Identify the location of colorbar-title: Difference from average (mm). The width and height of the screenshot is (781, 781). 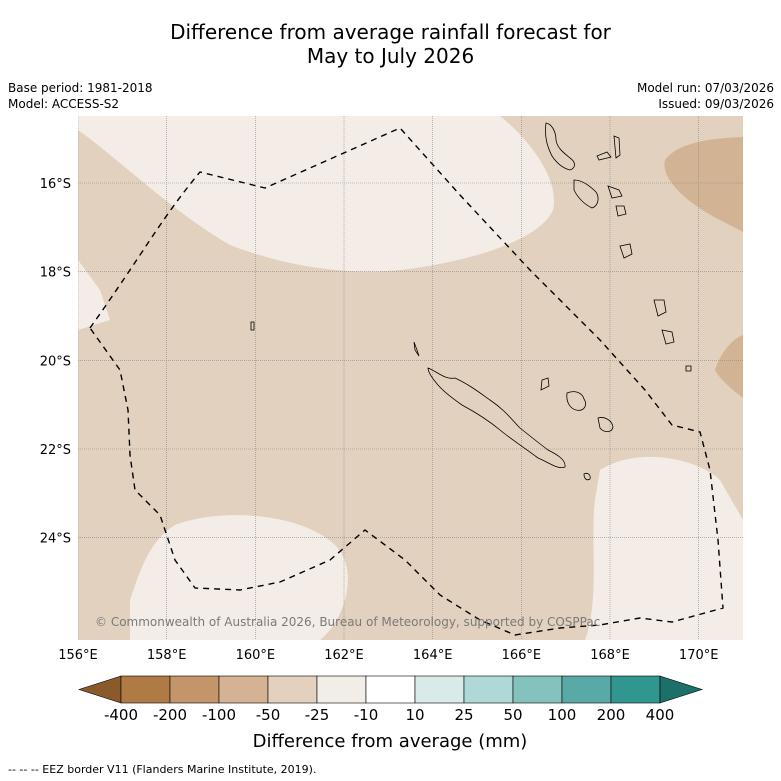
(390, 741).